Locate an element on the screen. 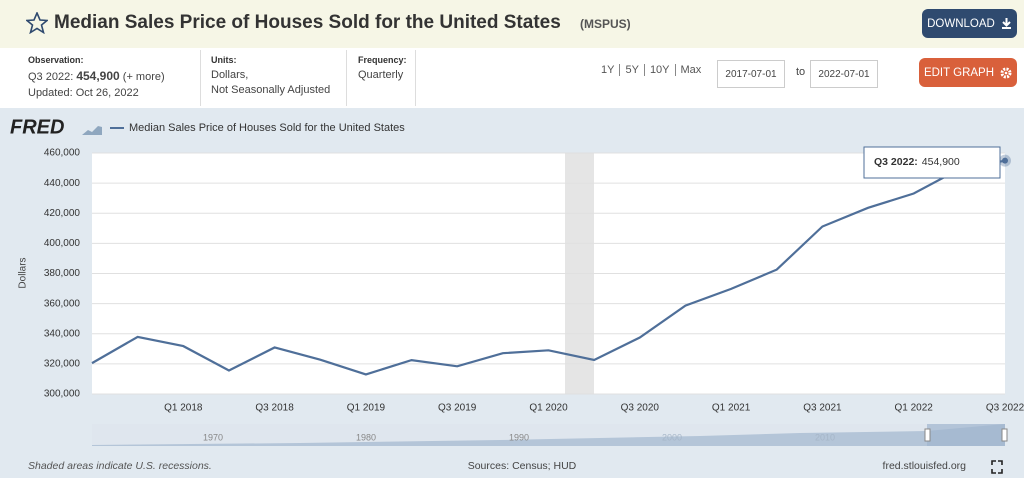 Image resolution: width=1024 pixels, height=478 pixels. range-buttons: 1Y 5Y 10Y Max is located at coordinates (651, 70).